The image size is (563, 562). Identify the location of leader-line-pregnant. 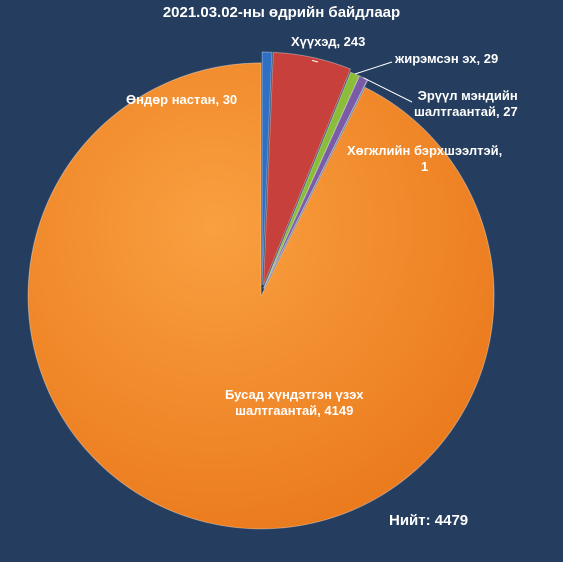
(373, 68).